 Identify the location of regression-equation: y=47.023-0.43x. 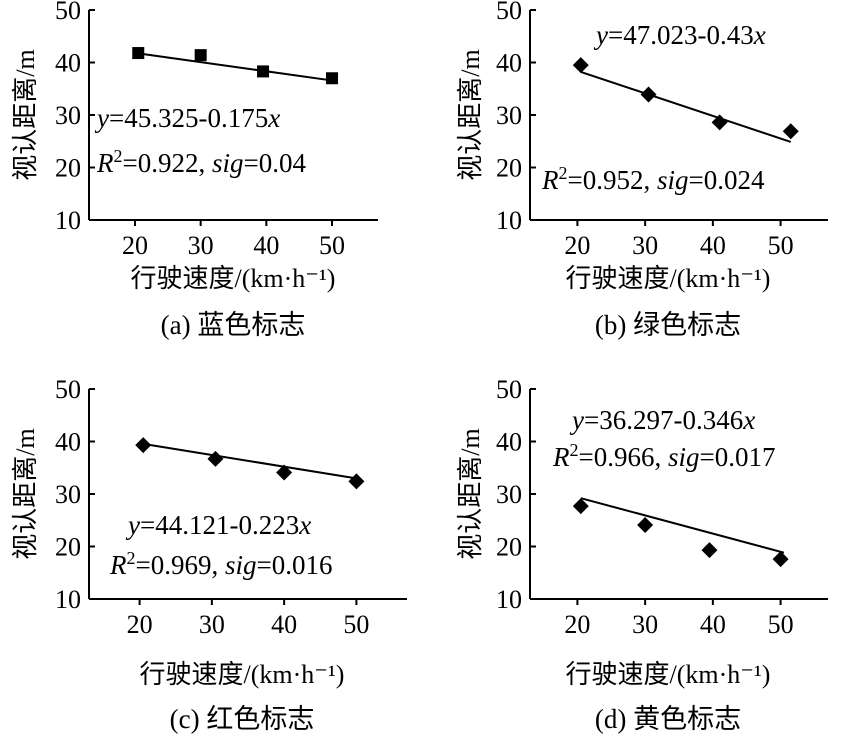
(679, 35).